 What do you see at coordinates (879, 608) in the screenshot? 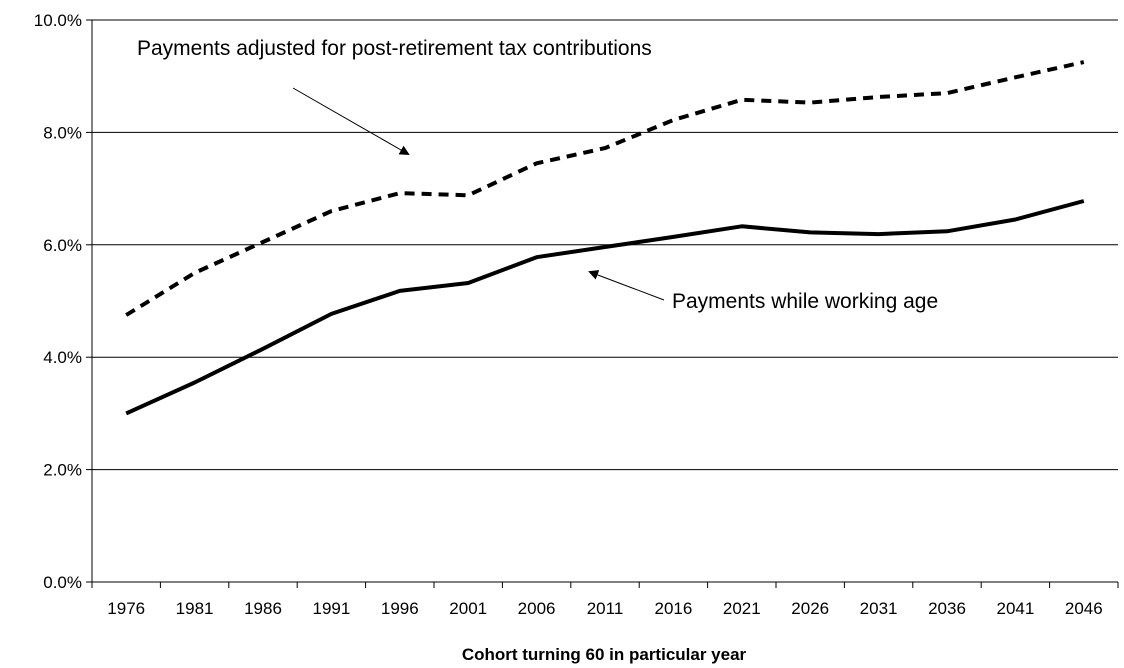
I see `x-tick-label: 2031` at bounding box center [879, 608].